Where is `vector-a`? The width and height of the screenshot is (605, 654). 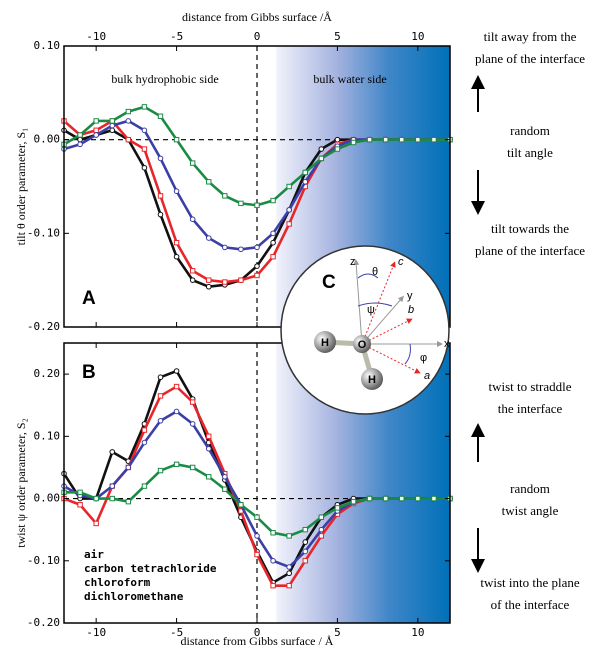
vector-a is located at coordinates (391, 358).